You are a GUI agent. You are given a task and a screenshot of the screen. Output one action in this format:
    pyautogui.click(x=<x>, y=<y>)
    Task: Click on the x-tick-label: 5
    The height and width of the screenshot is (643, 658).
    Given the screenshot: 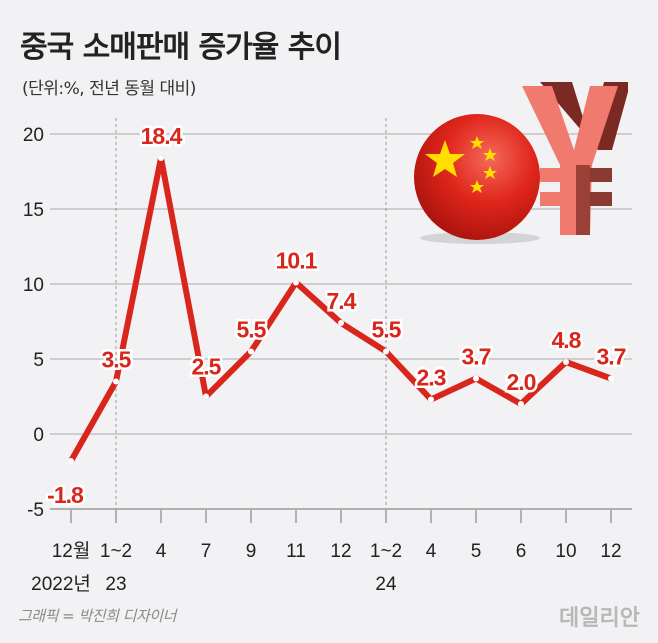 What is the action you would take?
    pyautogui.click(x=476, y=551)
    